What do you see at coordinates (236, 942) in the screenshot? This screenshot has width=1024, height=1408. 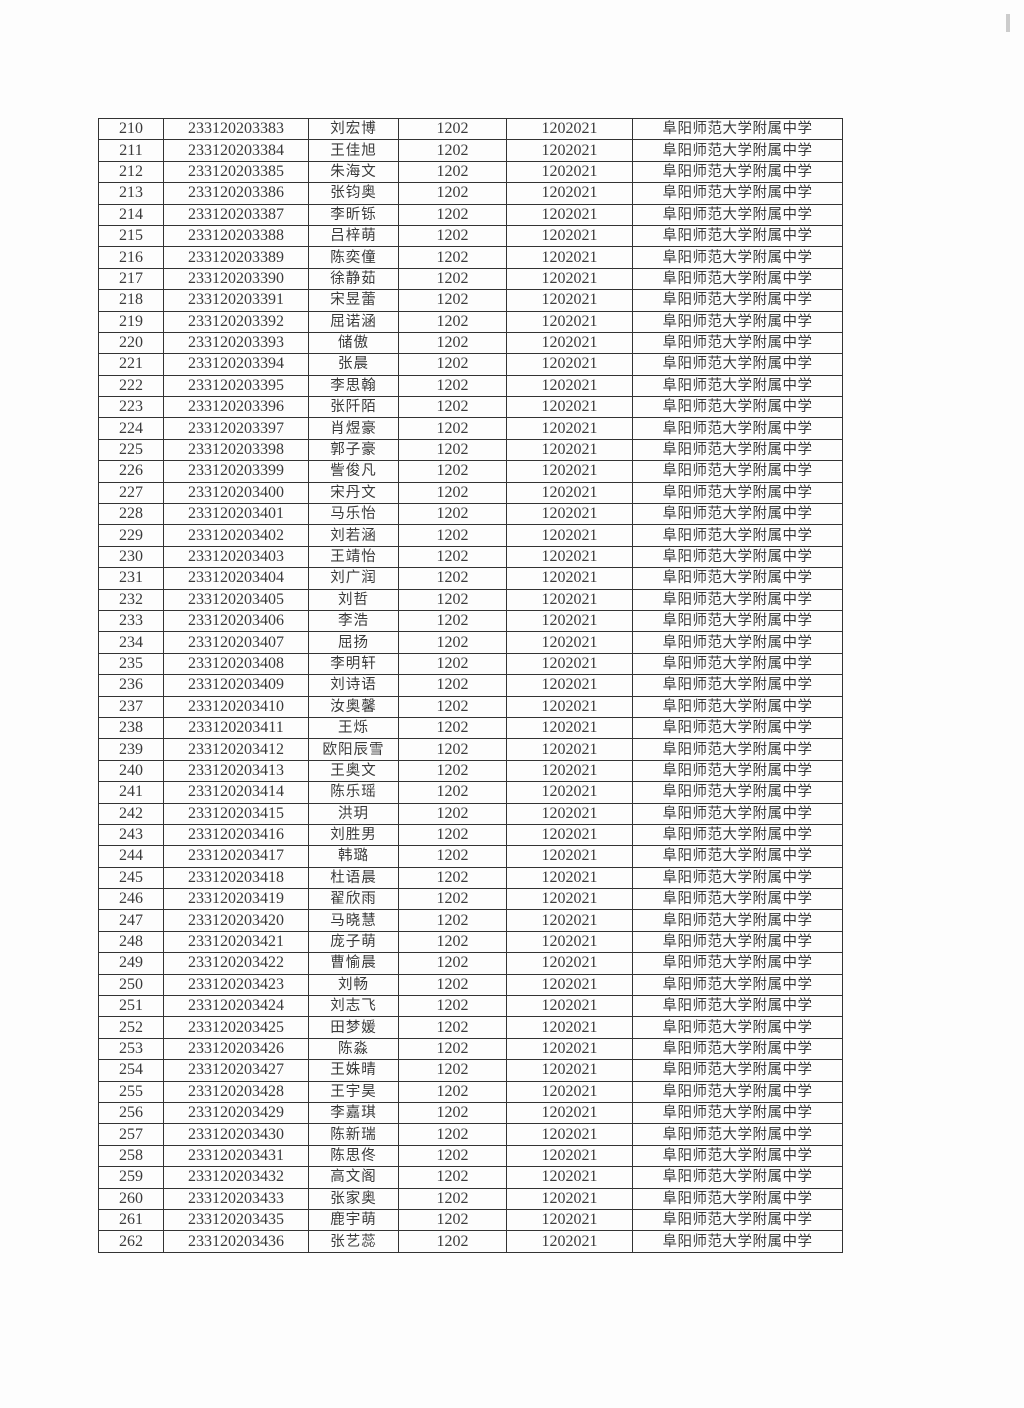 I see `exam-id-cell: 233120203421` at bounding box center [236, 942].